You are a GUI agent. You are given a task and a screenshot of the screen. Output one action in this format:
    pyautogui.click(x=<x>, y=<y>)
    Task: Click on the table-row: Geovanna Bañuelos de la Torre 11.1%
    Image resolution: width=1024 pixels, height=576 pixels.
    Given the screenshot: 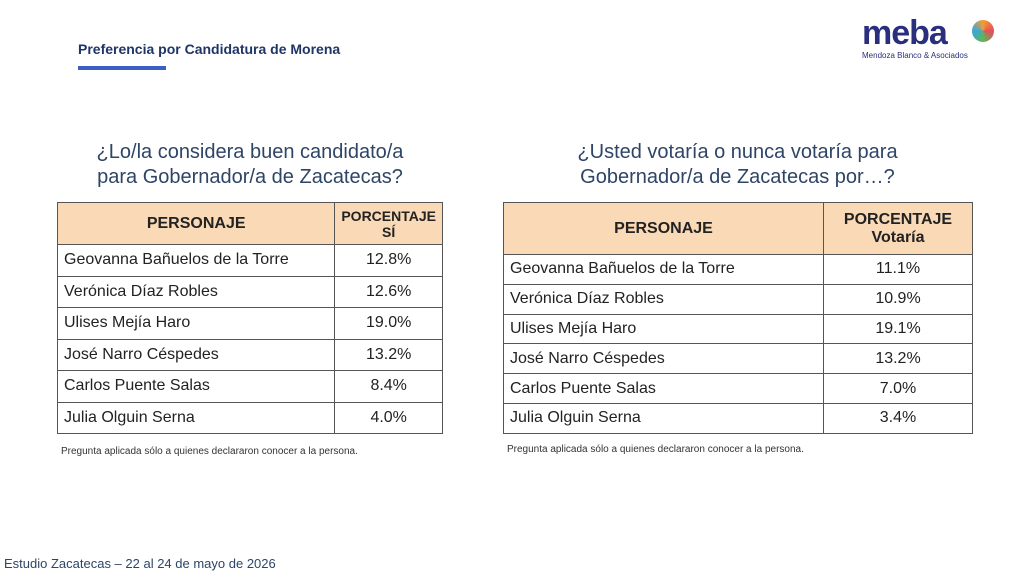 What is the action you would take?
    pyautogui.click(x=738, y=269)
    